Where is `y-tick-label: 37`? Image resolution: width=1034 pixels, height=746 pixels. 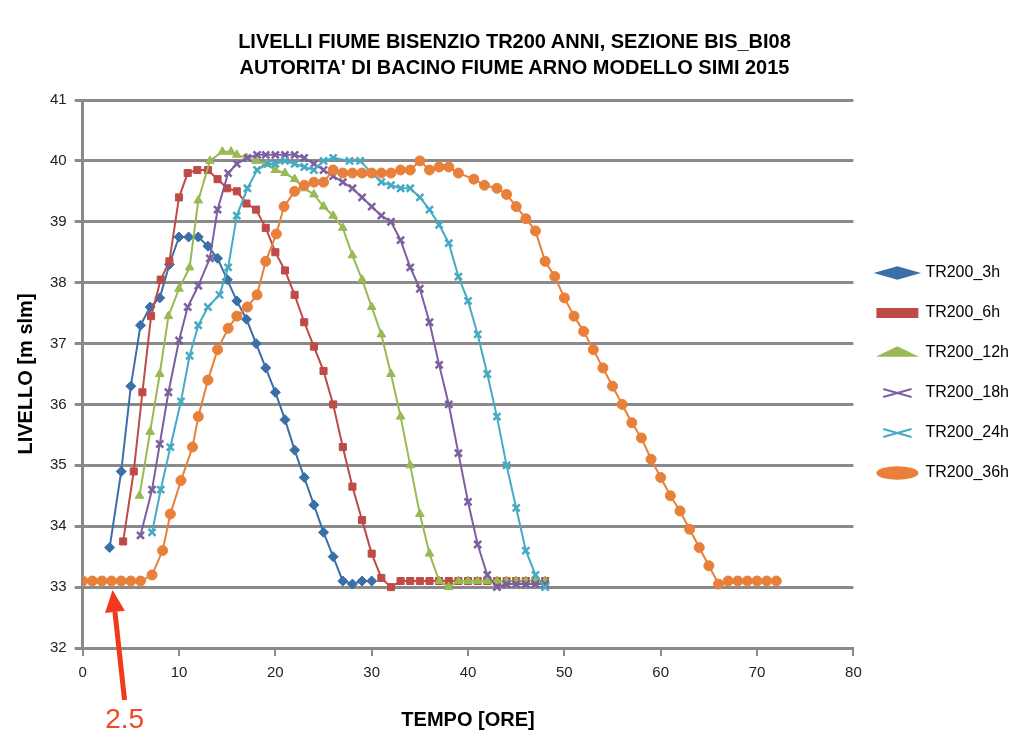
y-tick-label: 37 is located at coordinates (58, 342).